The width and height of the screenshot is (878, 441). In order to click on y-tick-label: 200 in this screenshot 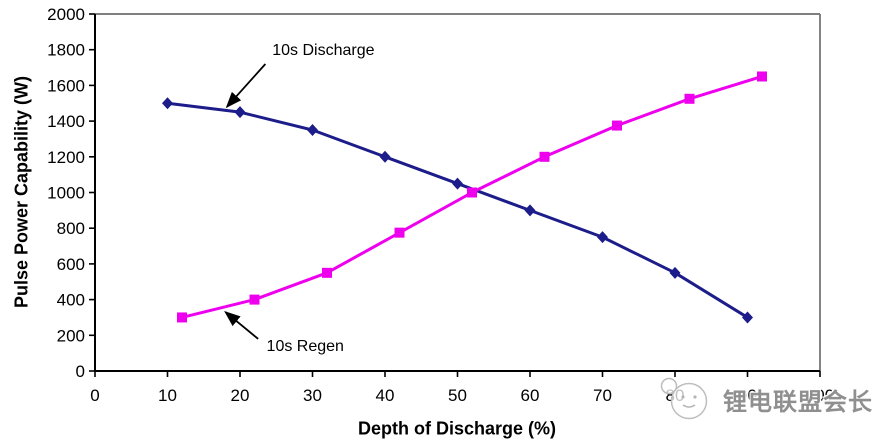, I will do `click(71, 335)`.